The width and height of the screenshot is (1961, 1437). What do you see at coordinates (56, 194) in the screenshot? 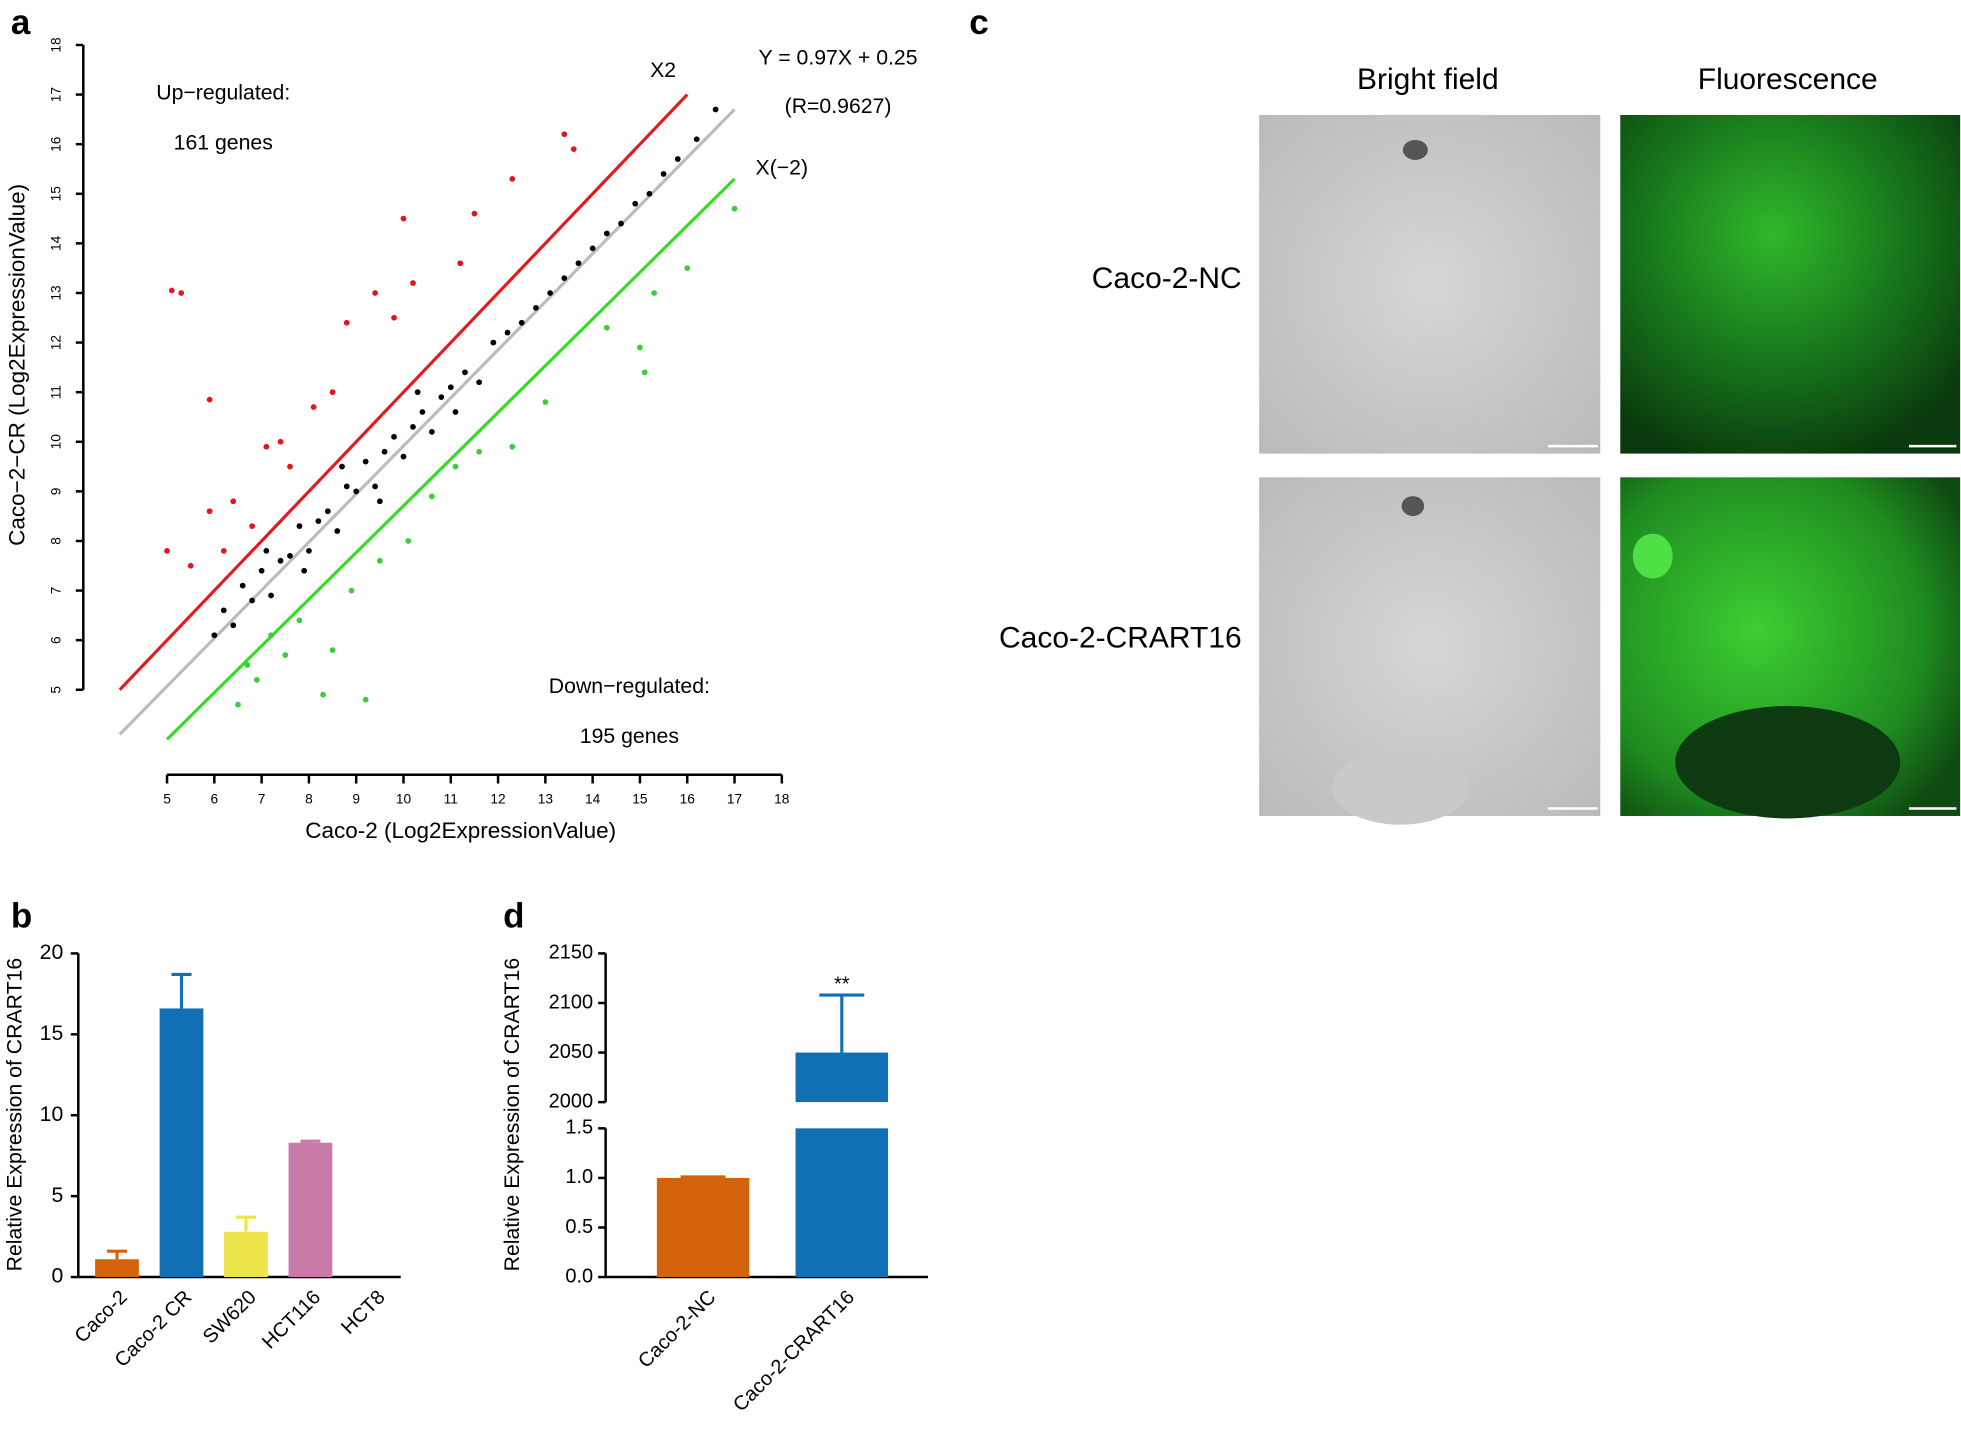
I see `y-tick-label: 15` at bounding box center [56, 194].